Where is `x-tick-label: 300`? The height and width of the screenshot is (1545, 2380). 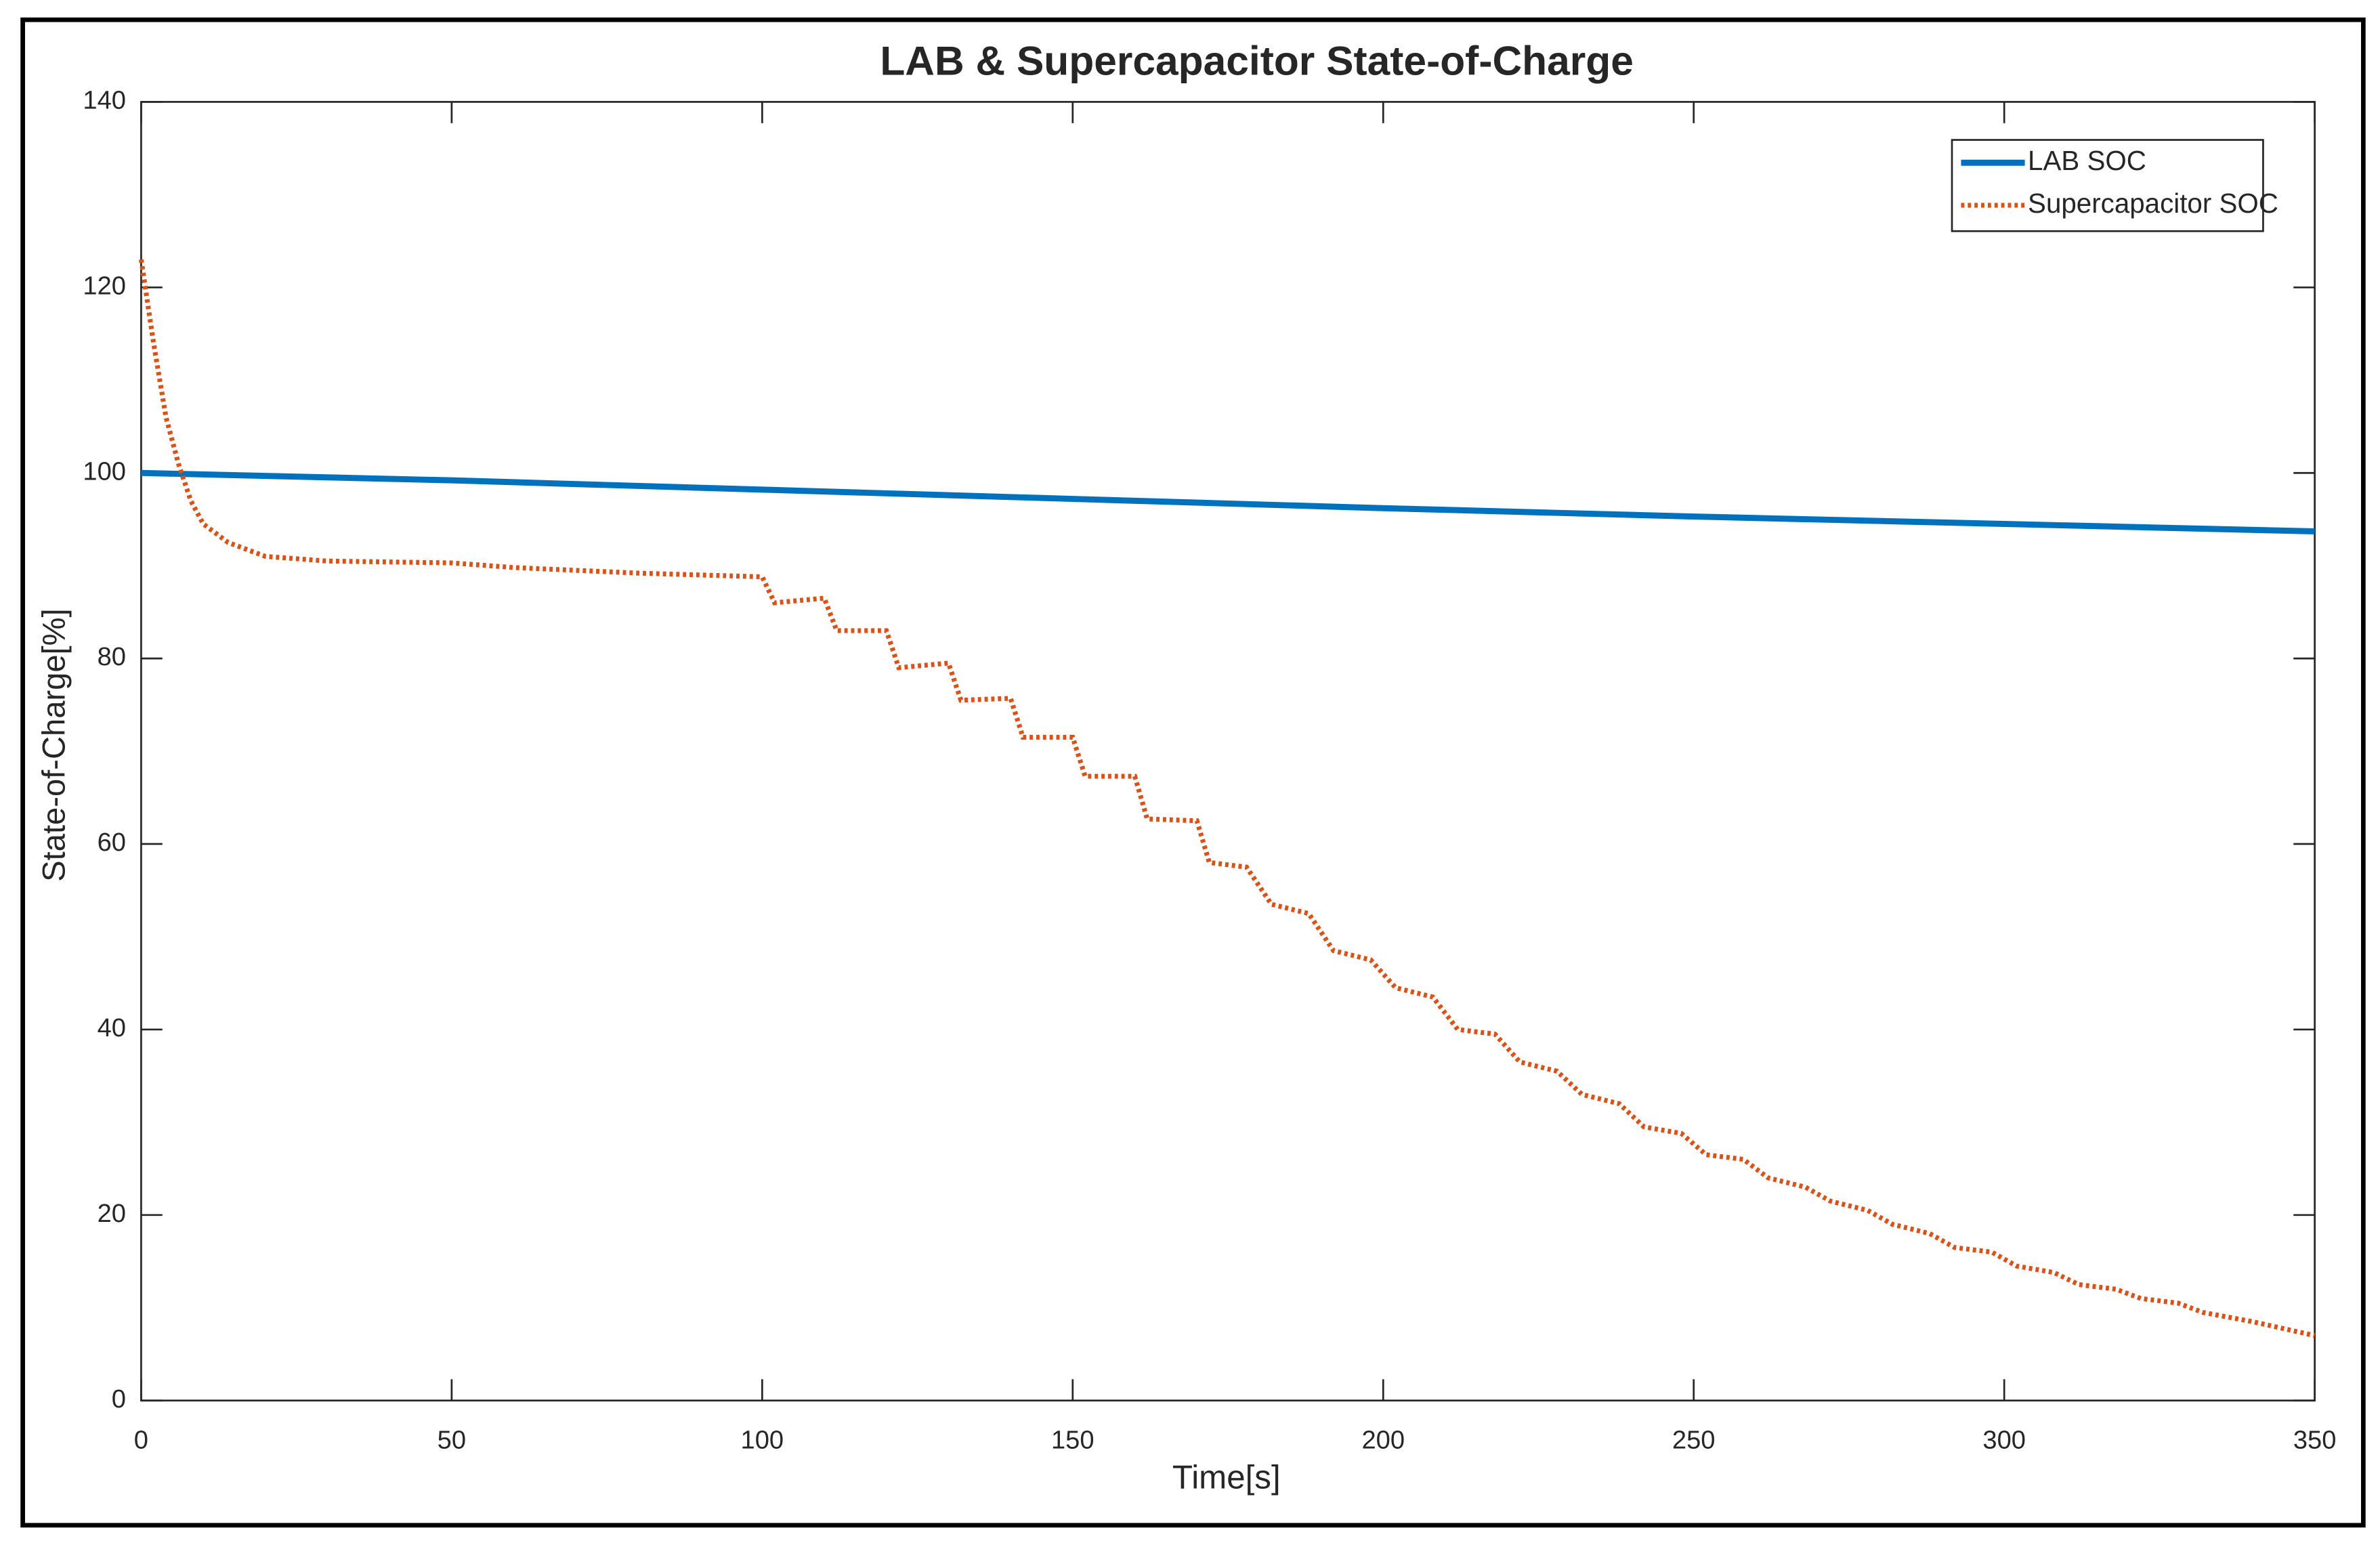 x-tick-label: 300 is located at coordinates (2004, 1439).